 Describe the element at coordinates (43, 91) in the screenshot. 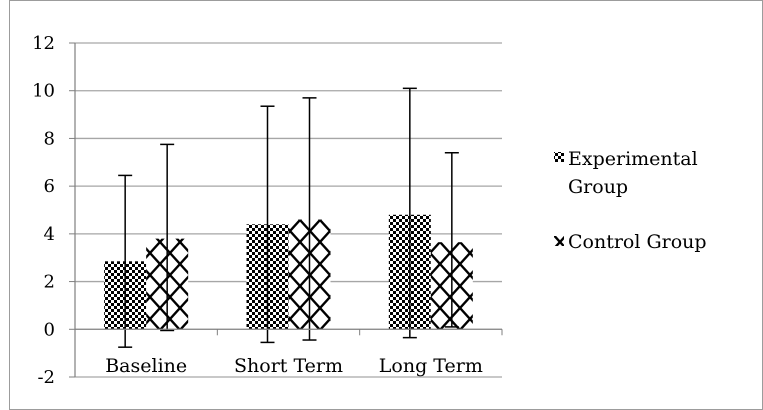

I see `y-tick-label: 10` at that location.